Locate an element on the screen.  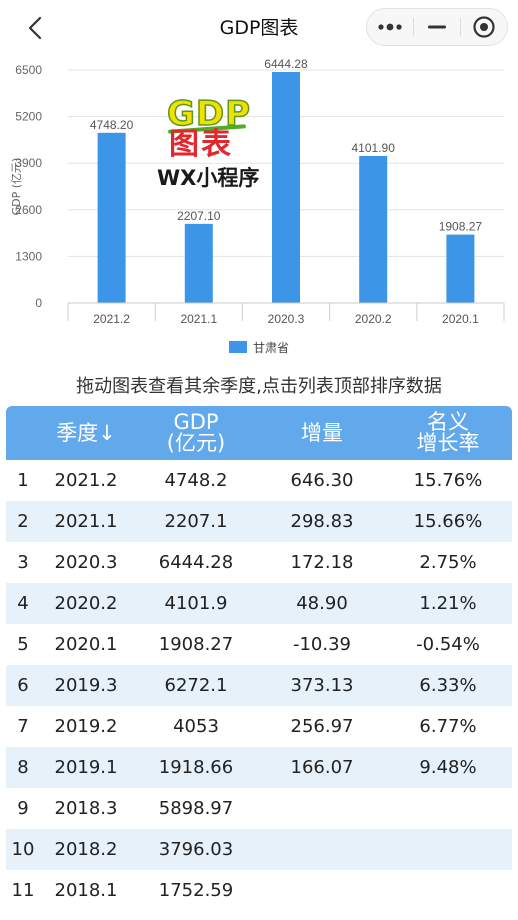
drag-hint-text: 拖动图表查看其余季度,点击列表顶部排序数据 is located at coordinates (259, 386).